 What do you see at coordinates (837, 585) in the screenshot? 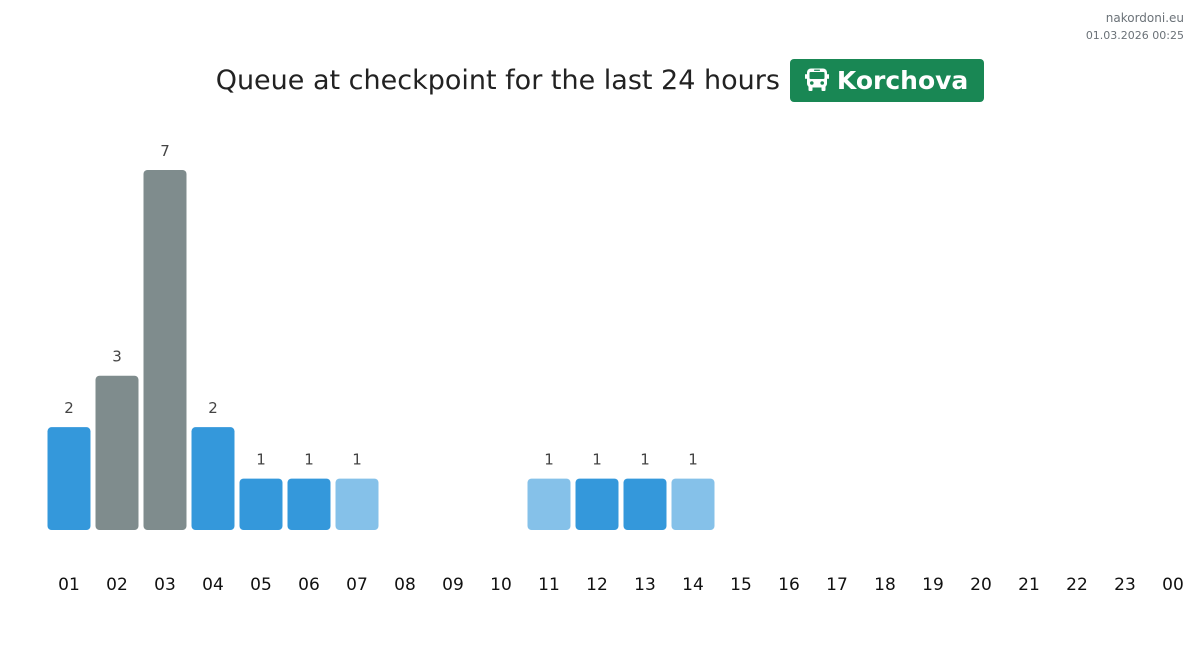
I see `x-tick-label-17: 17` at bounding box center [837, 585].